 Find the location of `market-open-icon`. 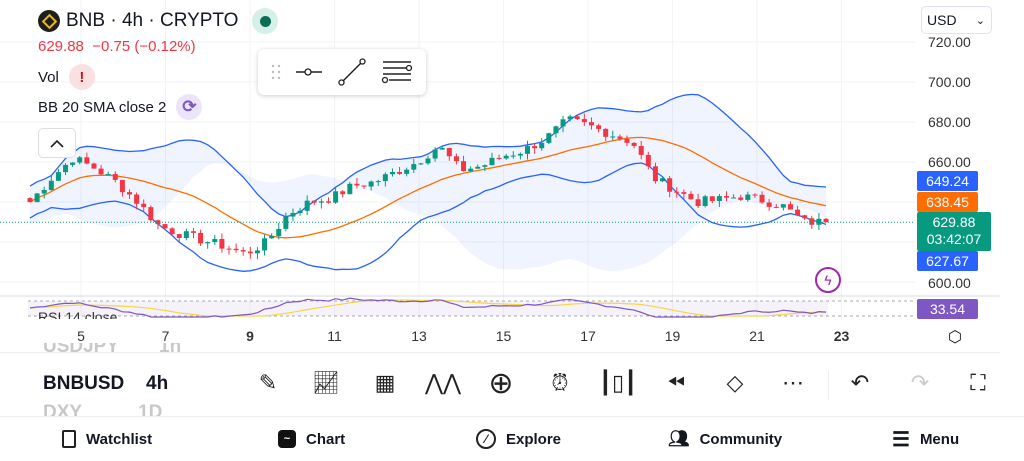

market-open-icon is located at coordinates (265, 21).